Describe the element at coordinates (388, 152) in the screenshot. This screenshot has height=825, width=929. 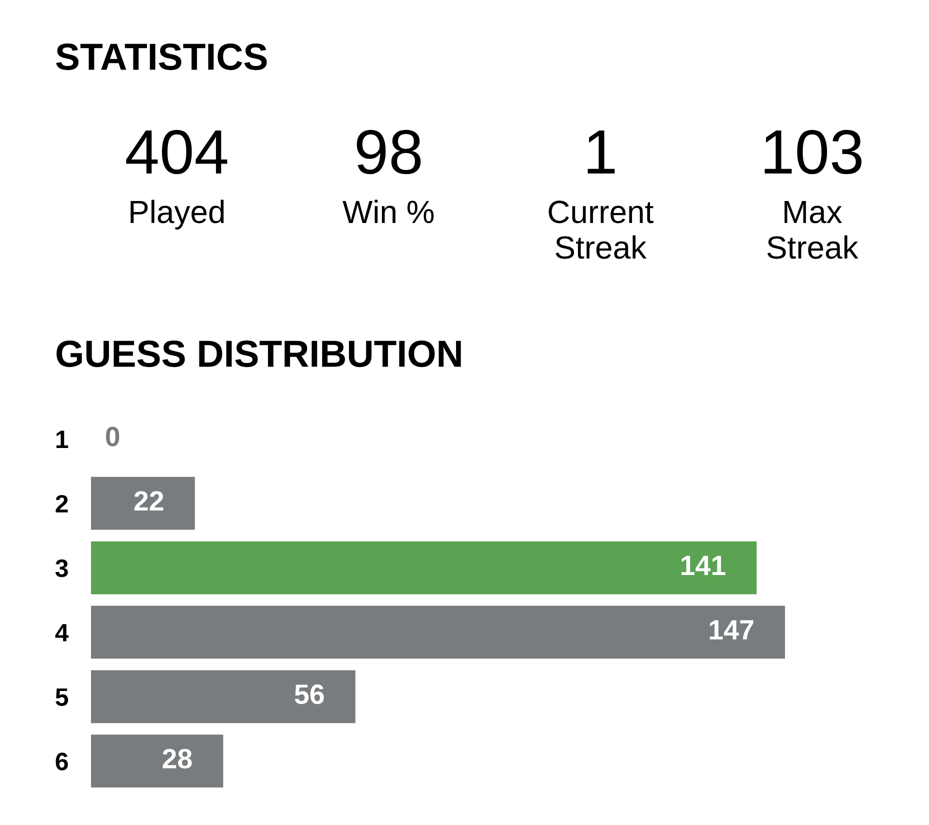
I see `data-label: 98` at that location.